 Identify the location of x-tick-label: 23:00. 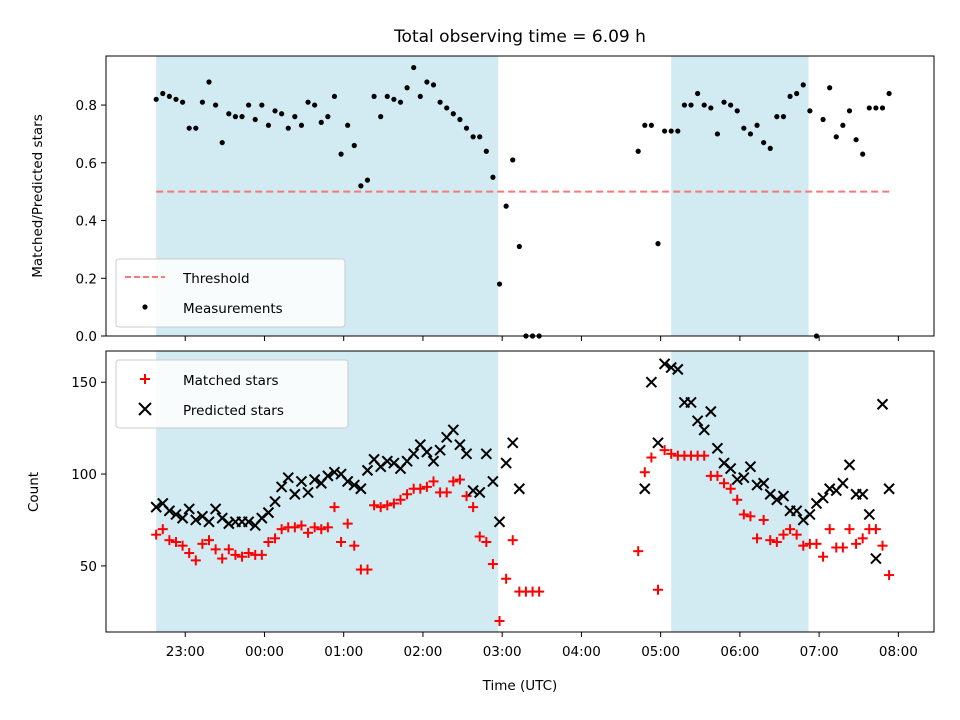
(185, 652).